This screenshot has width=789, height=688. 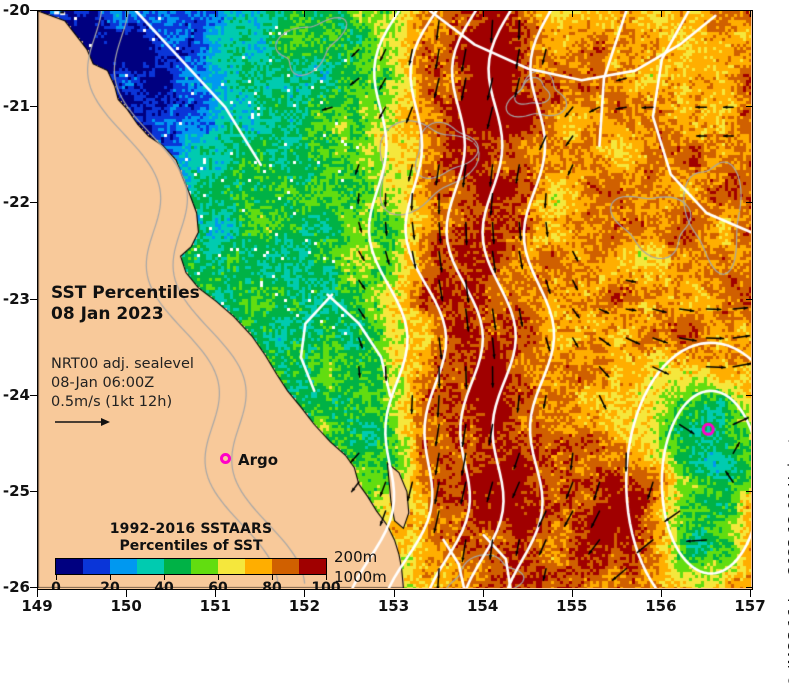 I want to click on x-axis-label: 152, so click(x=304, y=606).